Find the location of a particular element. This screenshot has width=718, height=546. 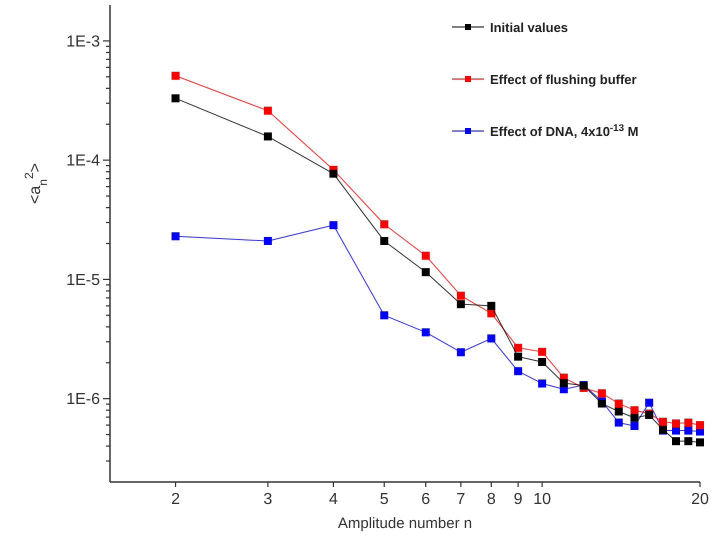

x-tick-label: 9 is located at coordinates (518, 499).